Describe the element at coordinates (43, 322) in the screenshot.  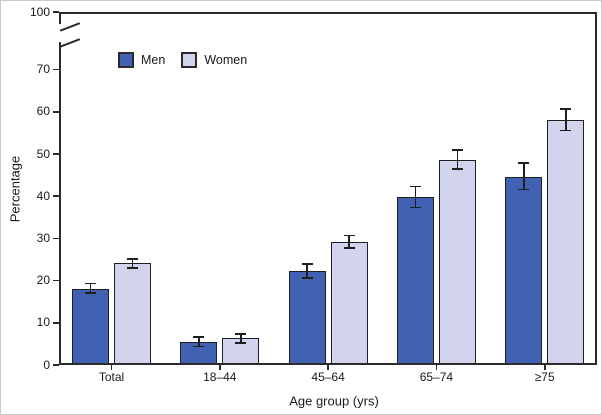
I see `y-axis-tick-label: 10` at that location.